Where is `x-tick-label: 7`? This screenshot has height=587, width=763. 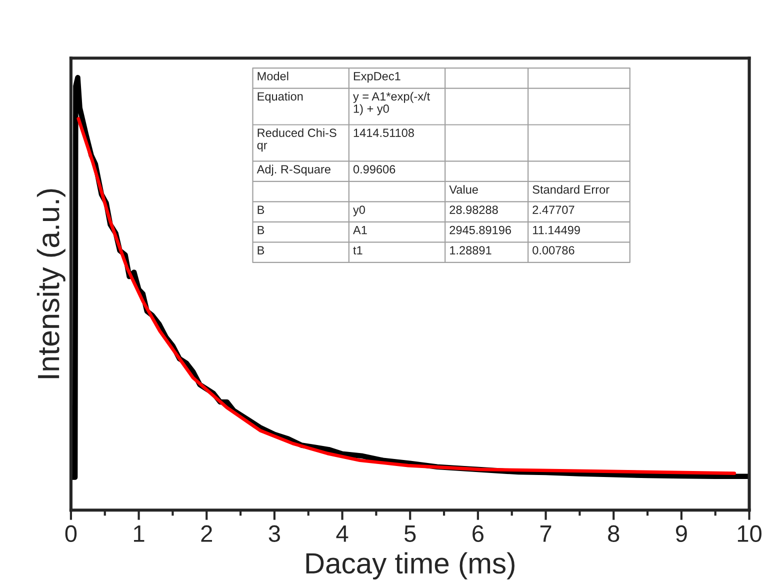 x-tick-label: 7 is located at coordinates (546, 534).